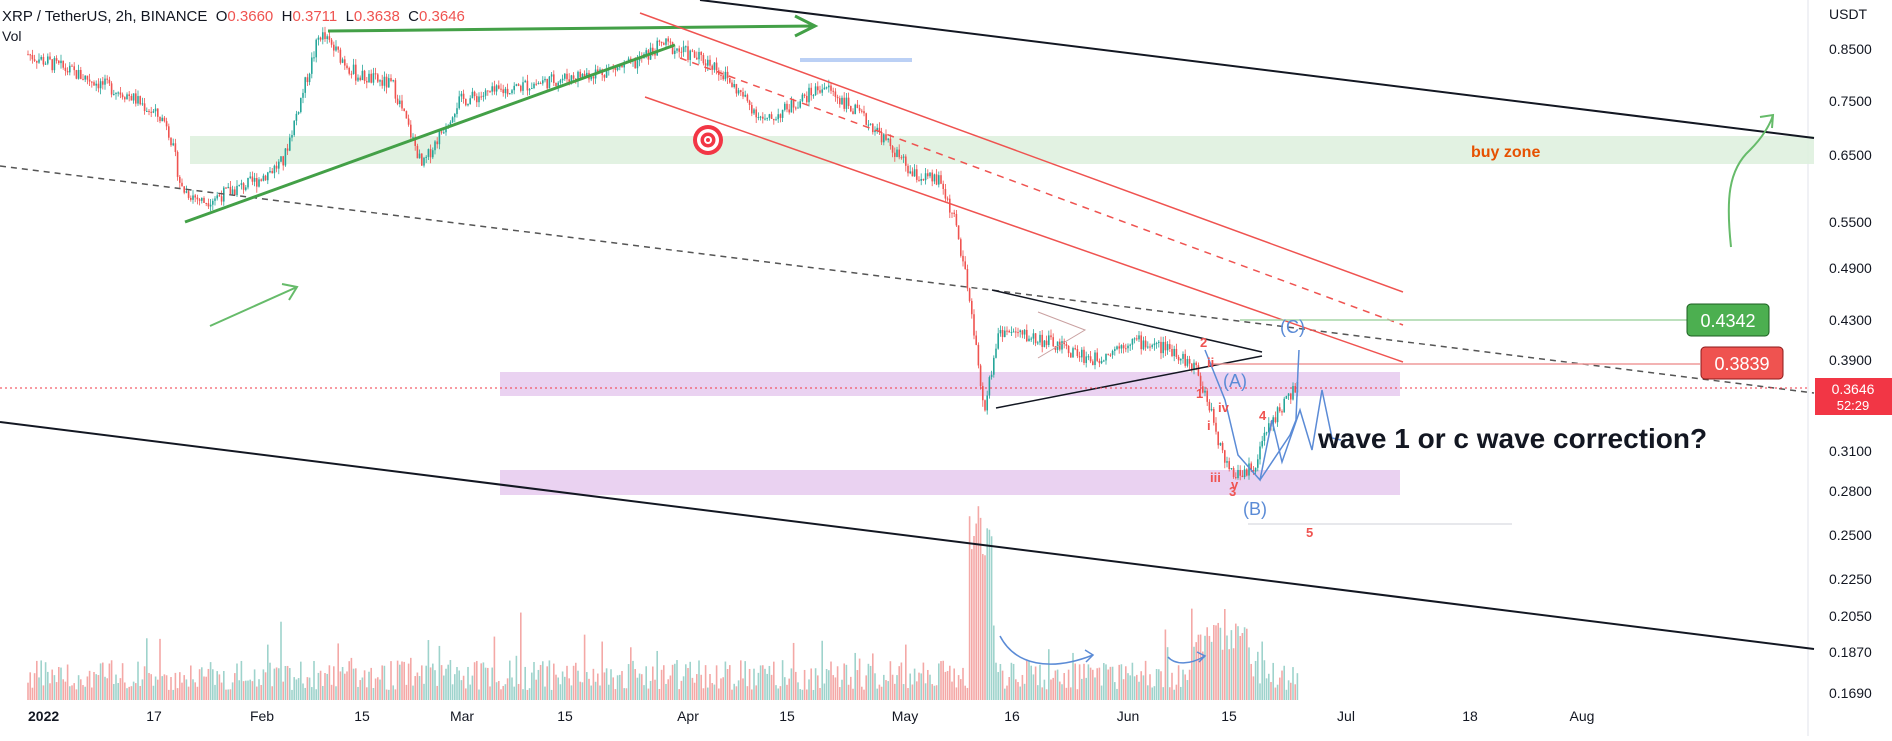  What do you see at coordinates (1850, 579) in the screenshot?
I see `y-tick-label: 0.2250` at bounding box center [1850, 579].